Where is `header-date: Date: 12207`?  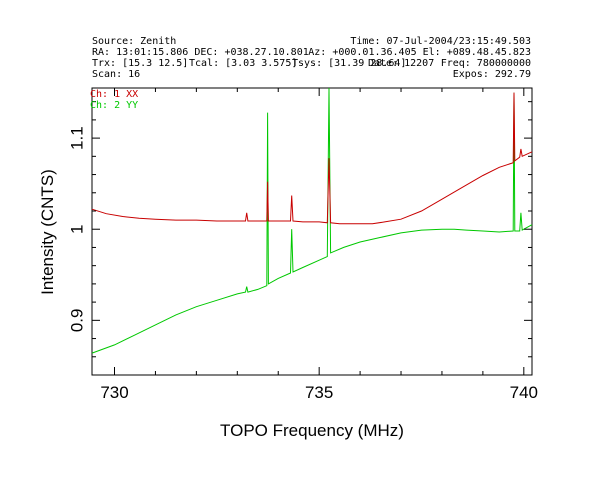 header-date: Date: 12207 is located at coordinates (401, 63).